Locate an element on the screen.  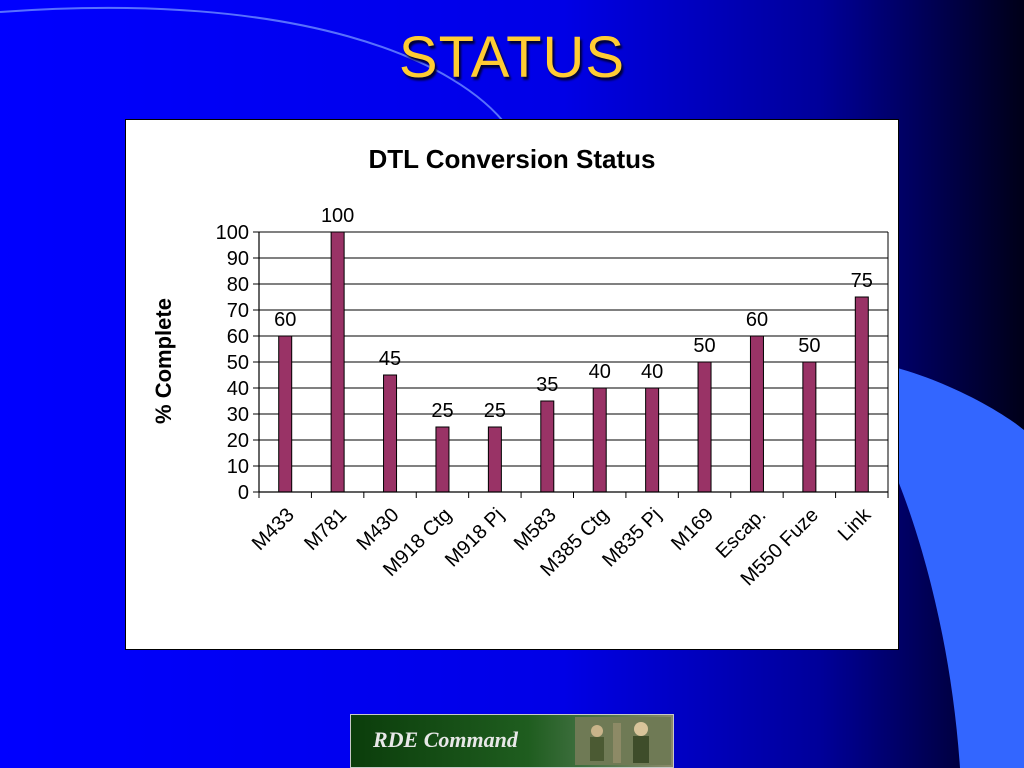
y-axis-label: % Complete is located at coordinates (163, 361).